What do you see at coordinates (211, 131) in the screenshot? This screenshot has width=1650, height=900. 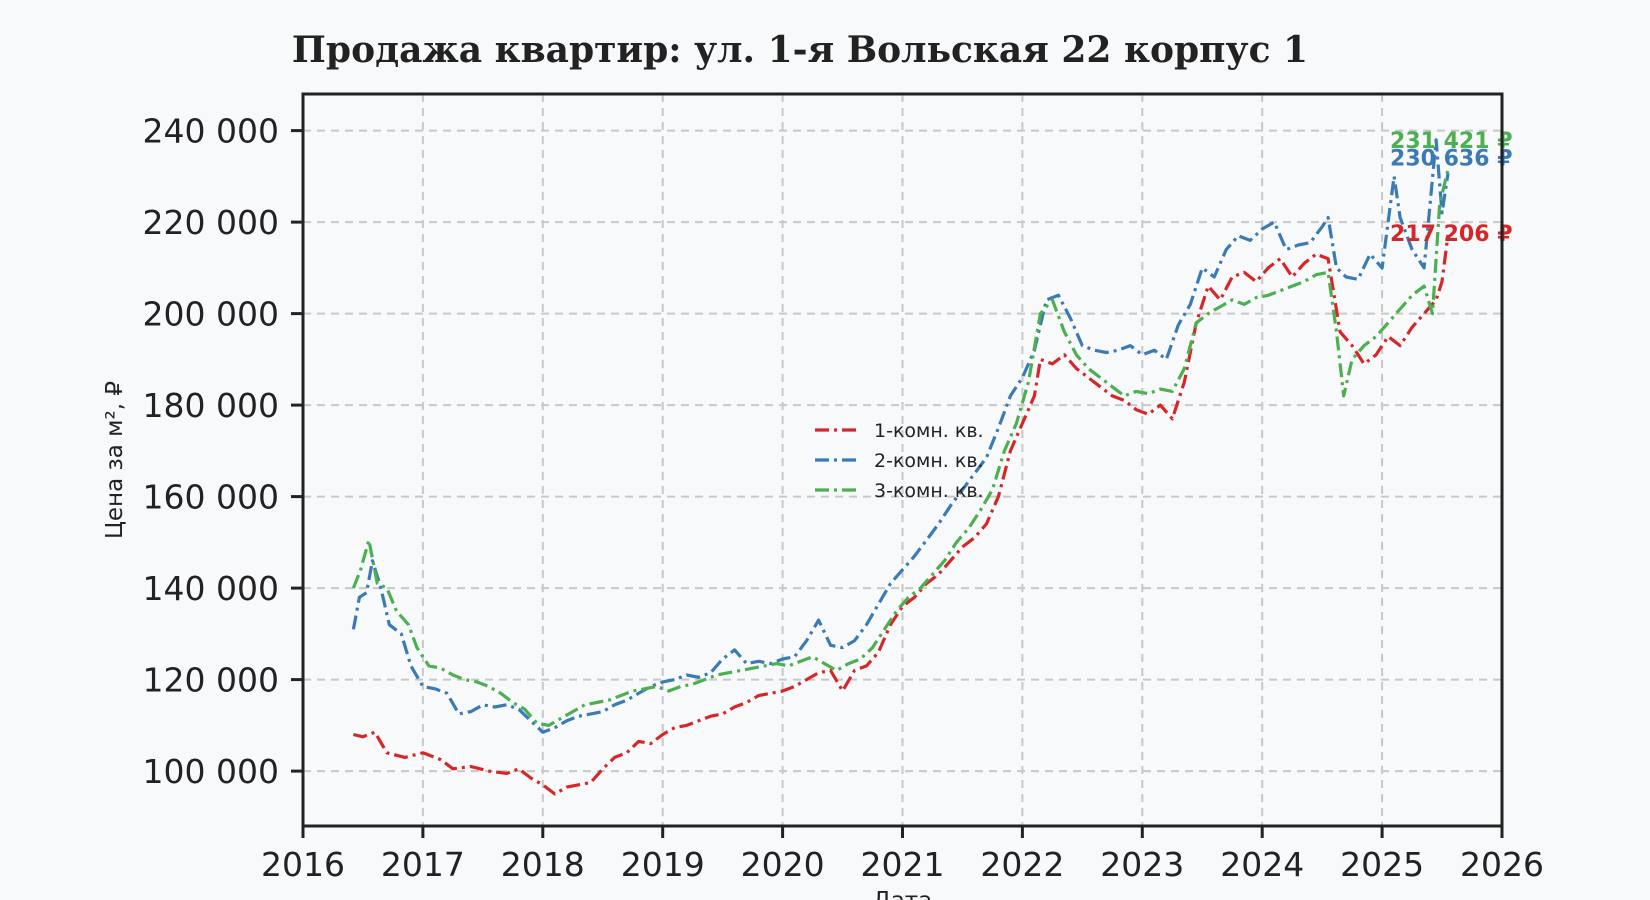 I see `y-tick-label: 240 000` at bounding box center [211, 131].